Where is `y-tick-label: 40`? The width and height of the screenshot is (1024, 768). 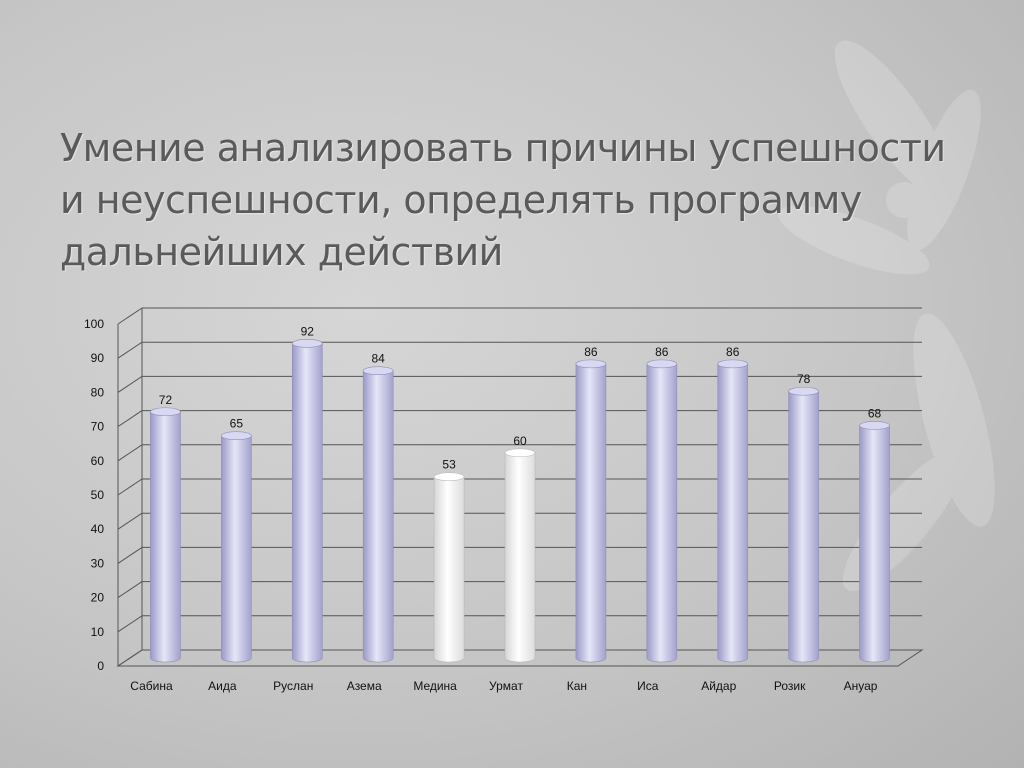
y-tick-label: 40 is located at coordinates (98, 529).